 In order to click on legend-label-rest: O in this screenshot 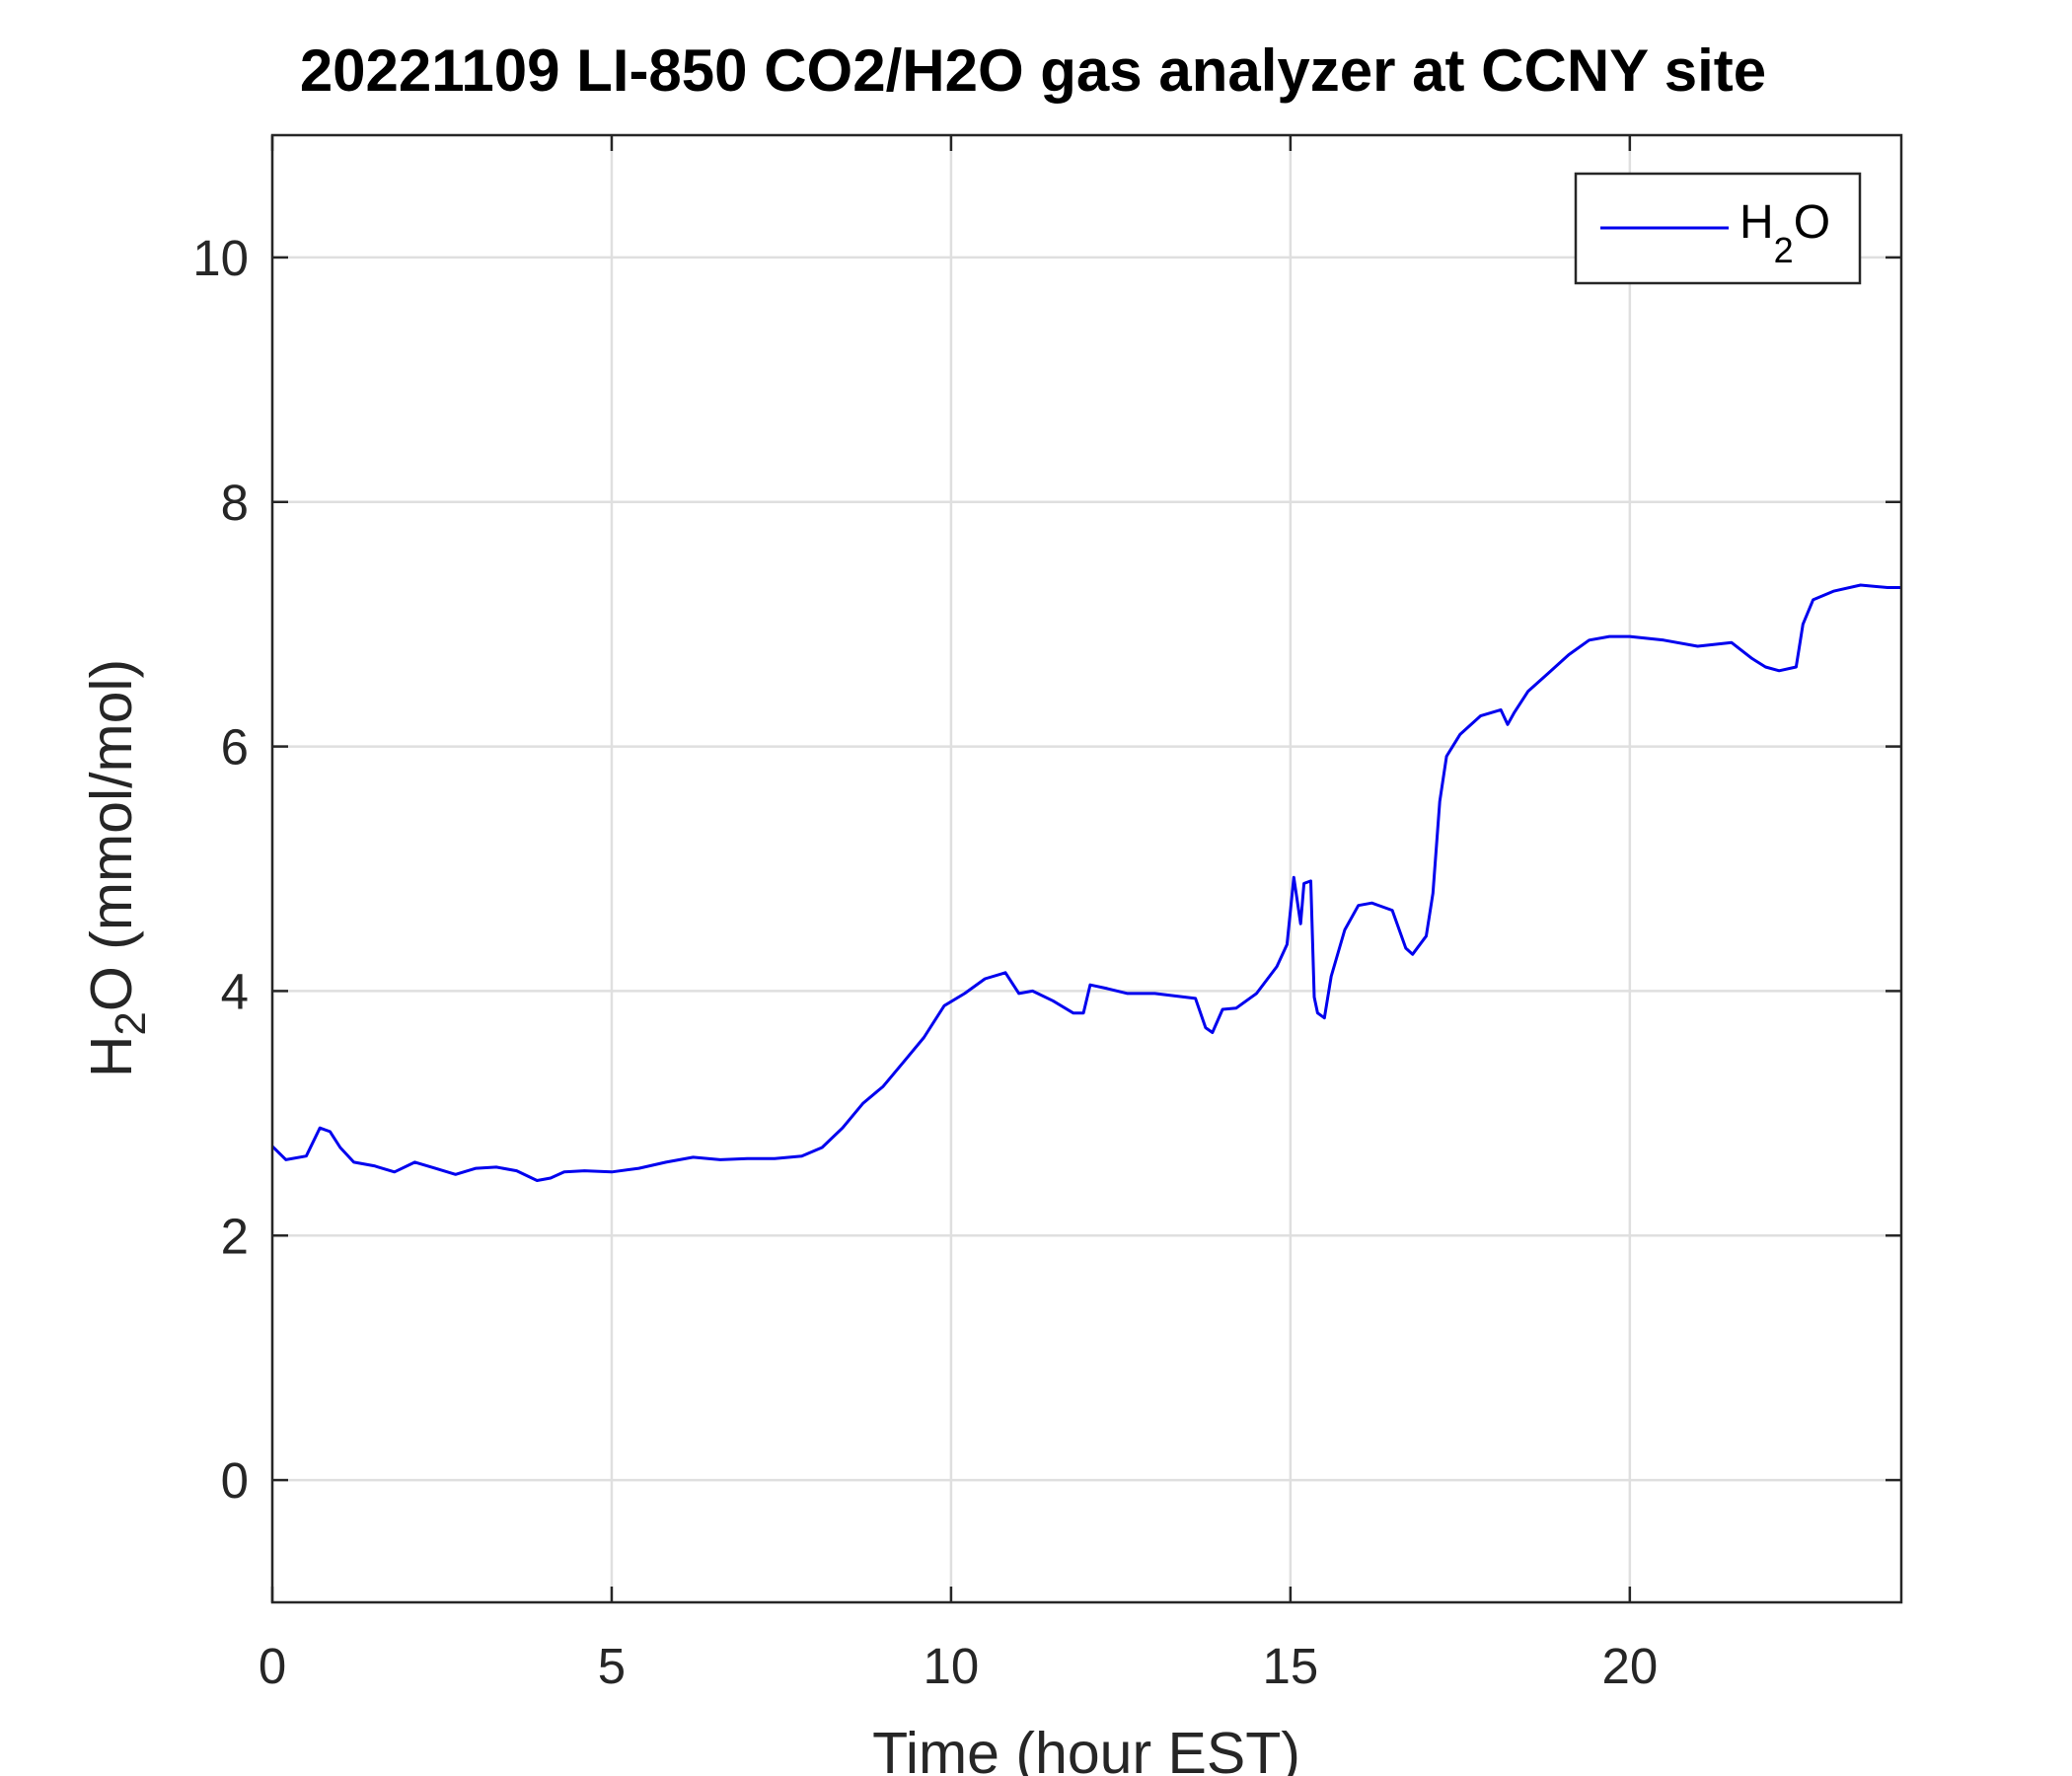, I will do `click(1812, 223)`.